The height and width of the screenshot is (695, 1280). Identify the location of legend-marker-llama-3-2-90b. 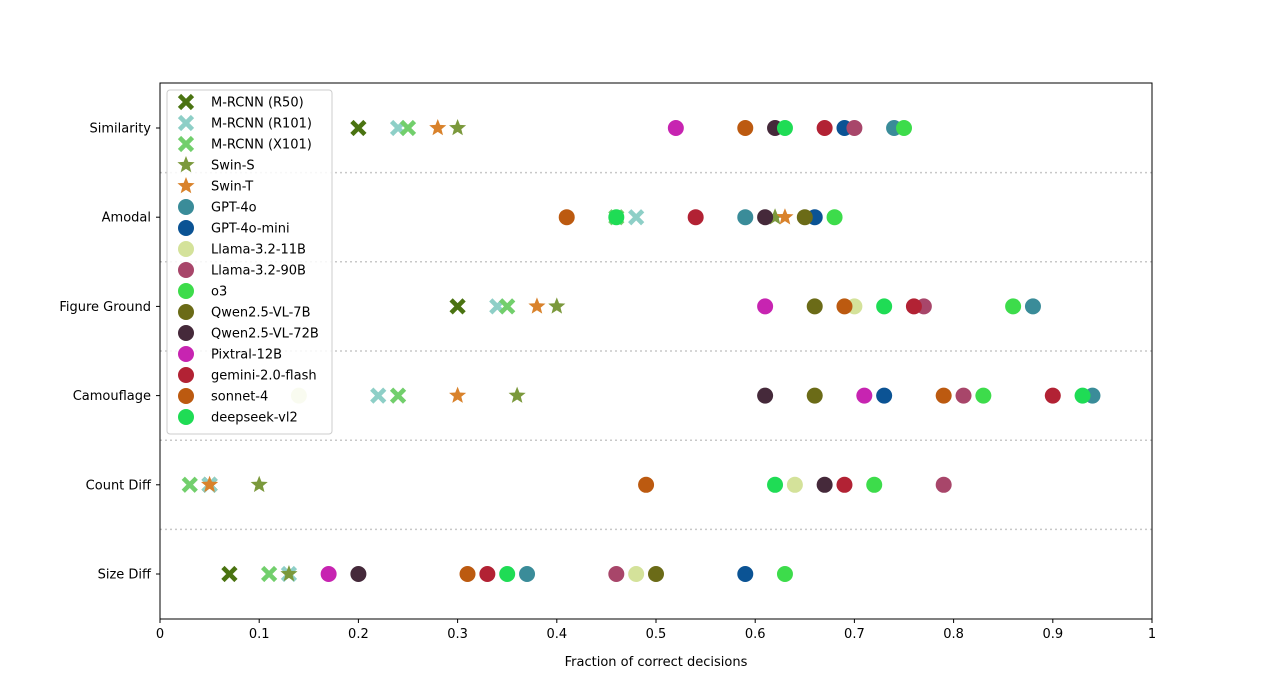
(186, 270).